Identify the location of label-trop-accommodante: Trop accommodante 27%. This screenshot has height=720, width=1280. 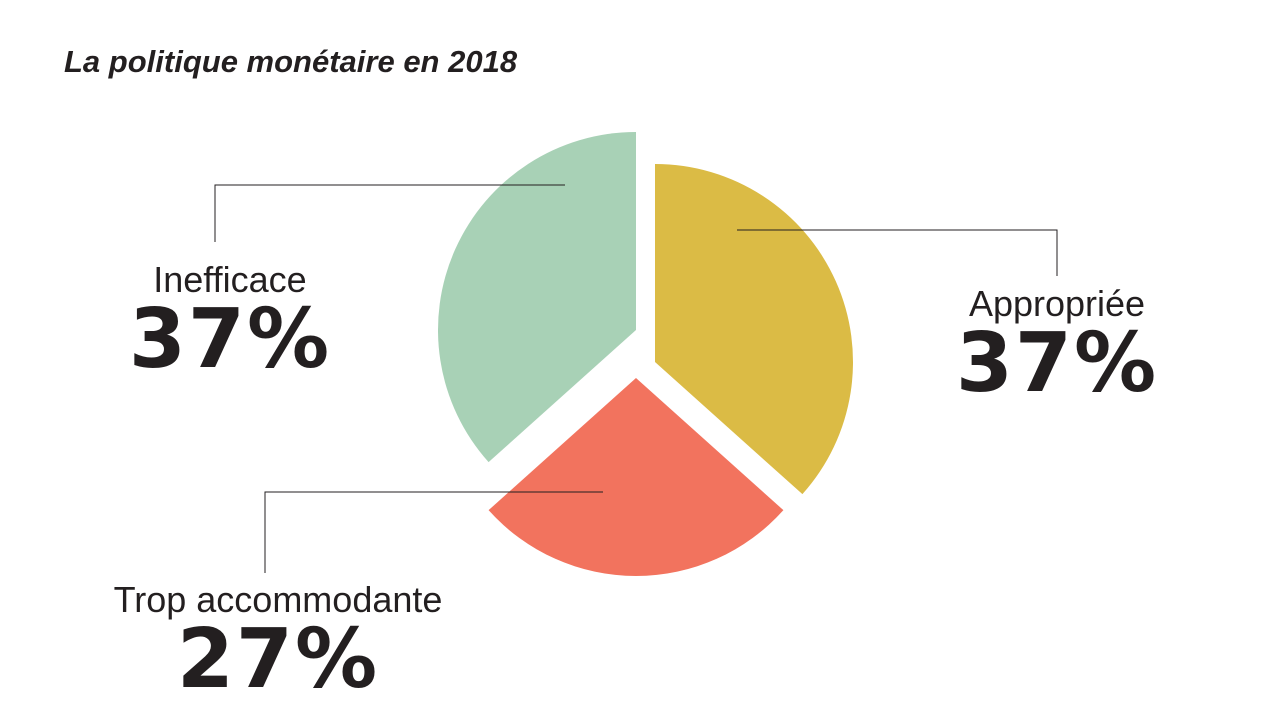
(278, 643).